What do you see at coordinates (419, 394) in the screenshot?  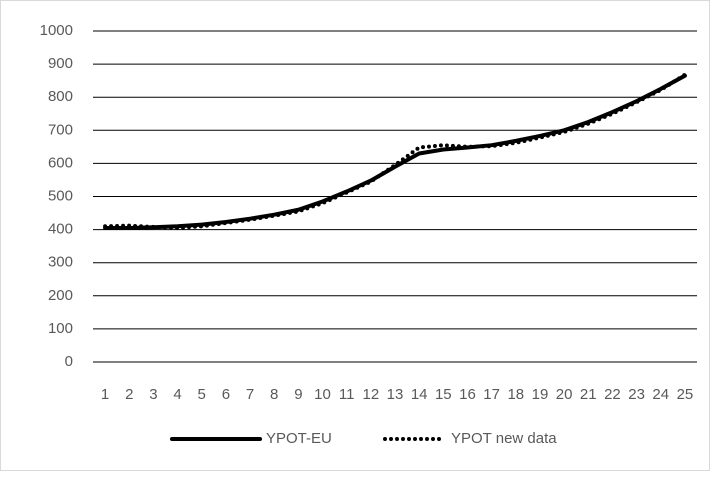 I see `x-tick-label: 14` at bounding box center [419, 394].